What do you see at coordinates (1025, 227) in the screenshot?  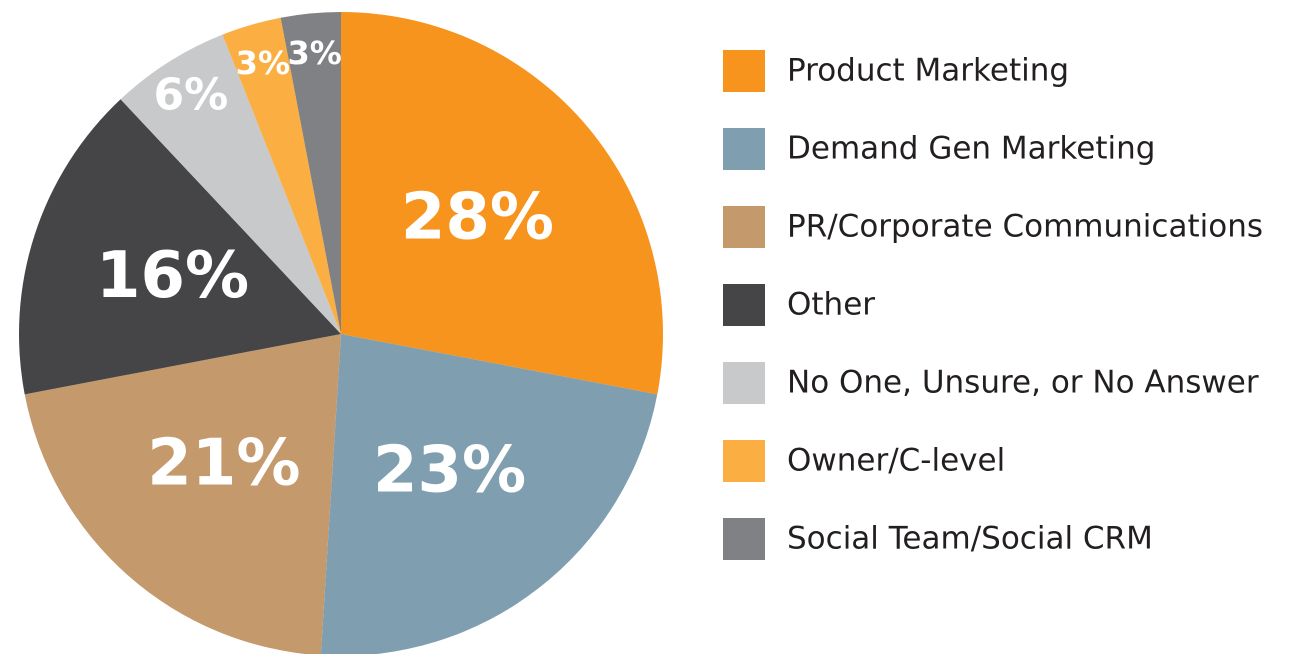 I see `legend-label: PR/Corporate Communications` at bounding box center [1025, 227].